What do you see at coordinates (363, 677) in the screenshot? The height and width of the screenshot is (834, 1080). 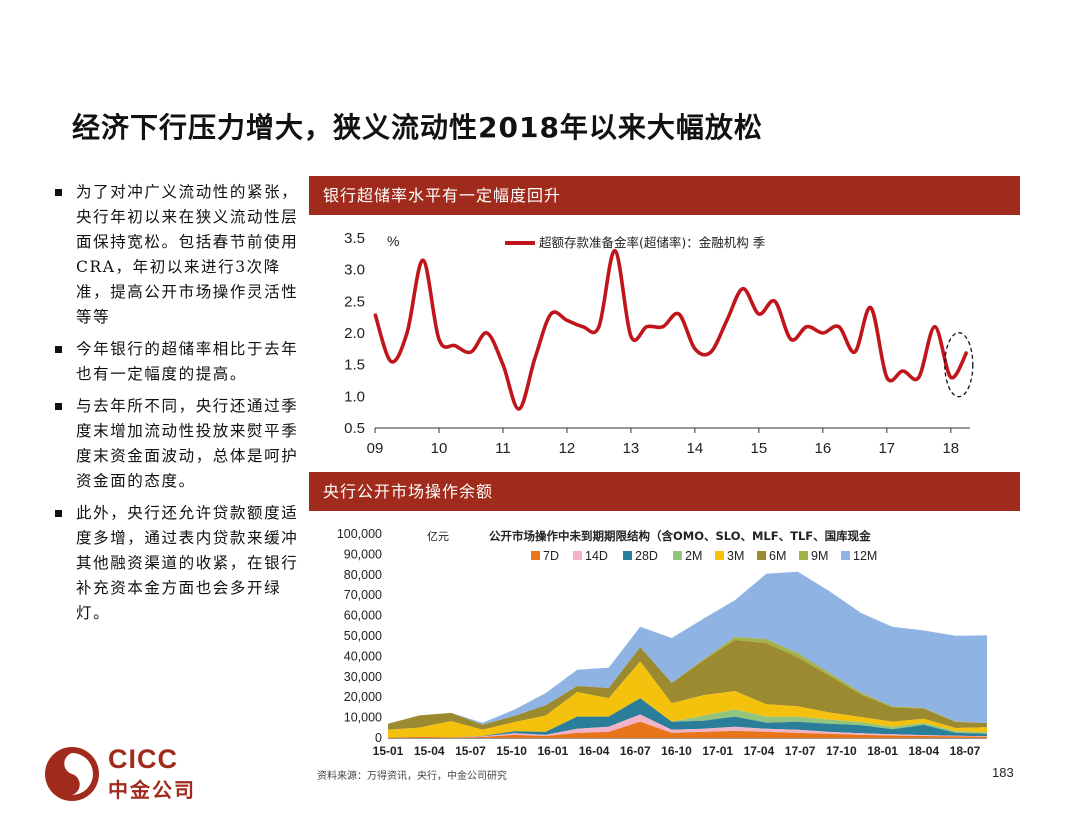 I see `y-tick-label: 30,000` at bounding box center [363, 677].